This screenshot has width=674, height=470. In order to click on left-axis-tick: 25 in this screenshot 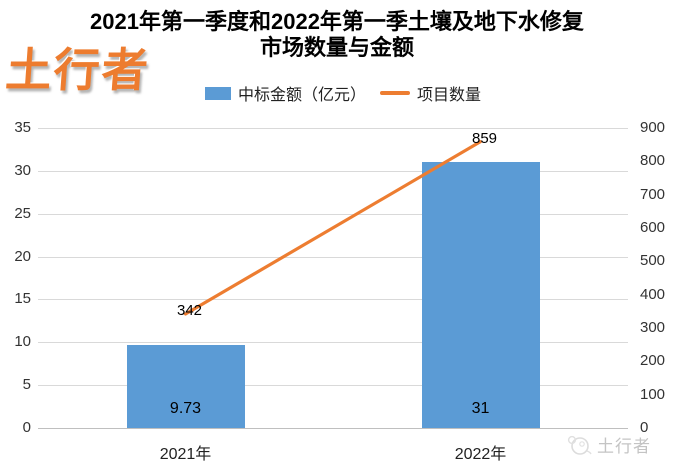, I will do `click(22, 213)`.